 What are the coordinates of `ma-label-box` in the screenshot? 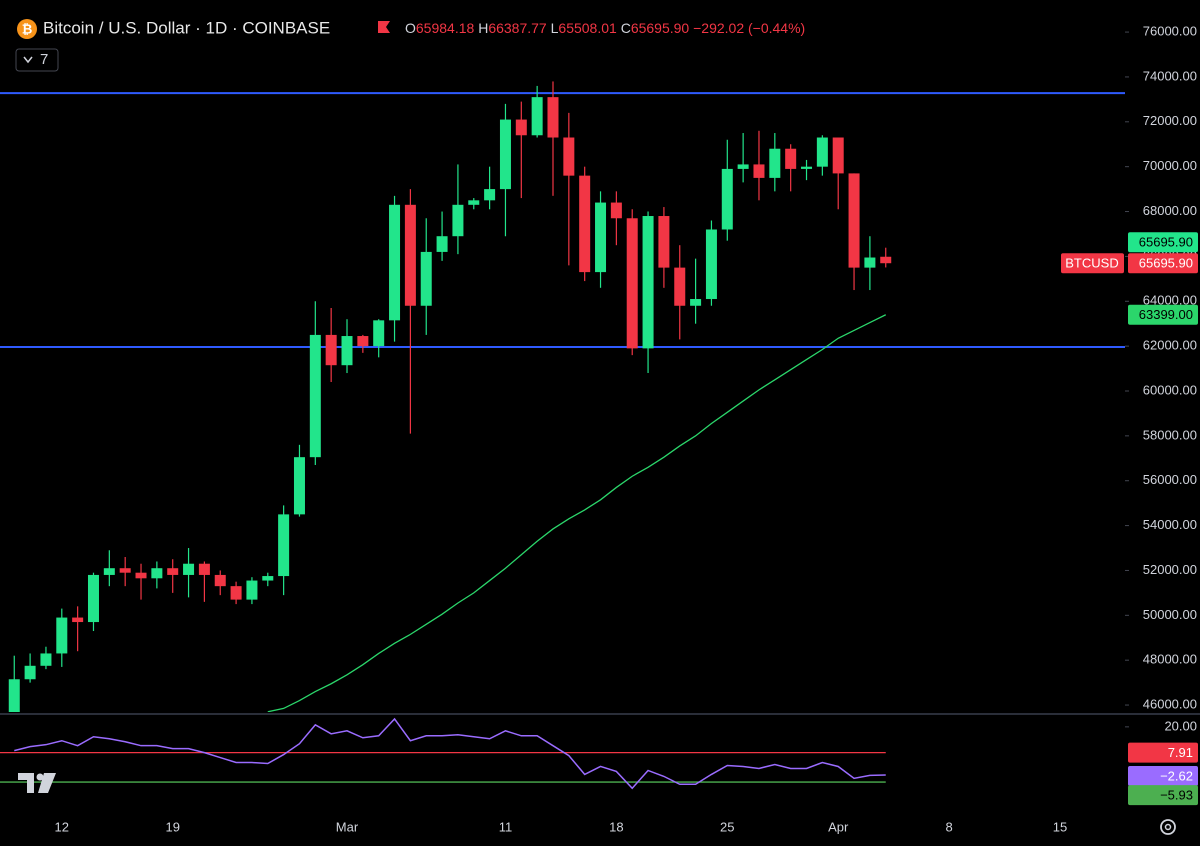 It's located at (1163, 314).